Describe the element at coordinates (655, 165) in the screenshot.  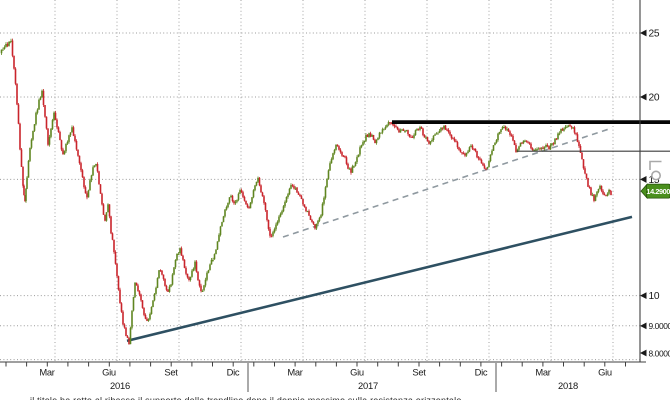
I see `crop-corner-icon` at that location.